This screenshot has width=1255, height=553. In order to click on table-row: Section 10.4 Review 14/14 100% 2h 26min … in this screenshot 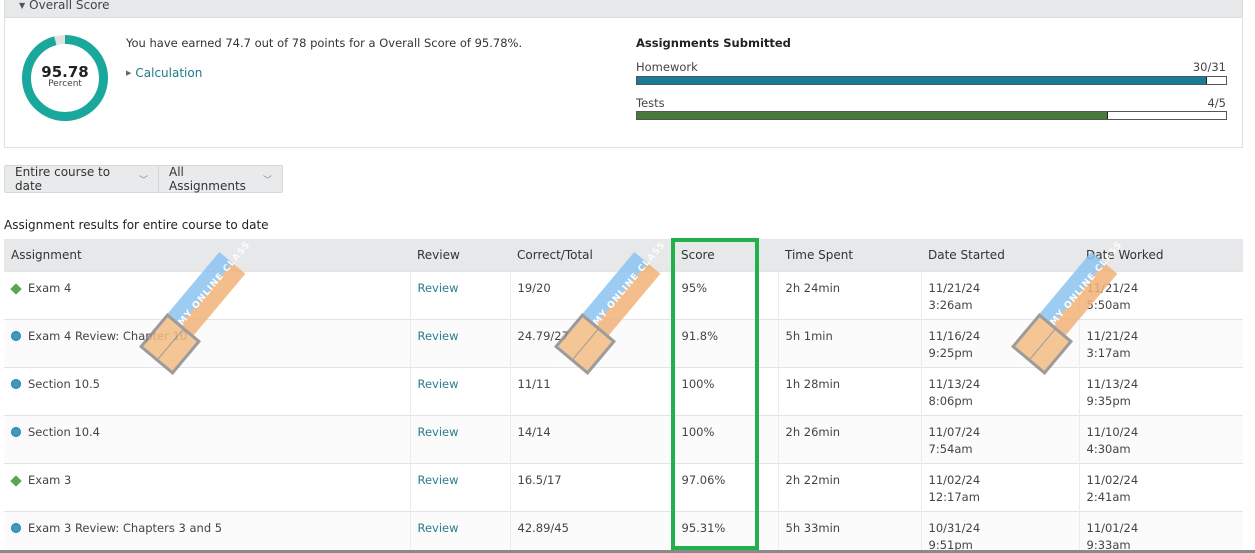, I will do `click(623, 438)`.